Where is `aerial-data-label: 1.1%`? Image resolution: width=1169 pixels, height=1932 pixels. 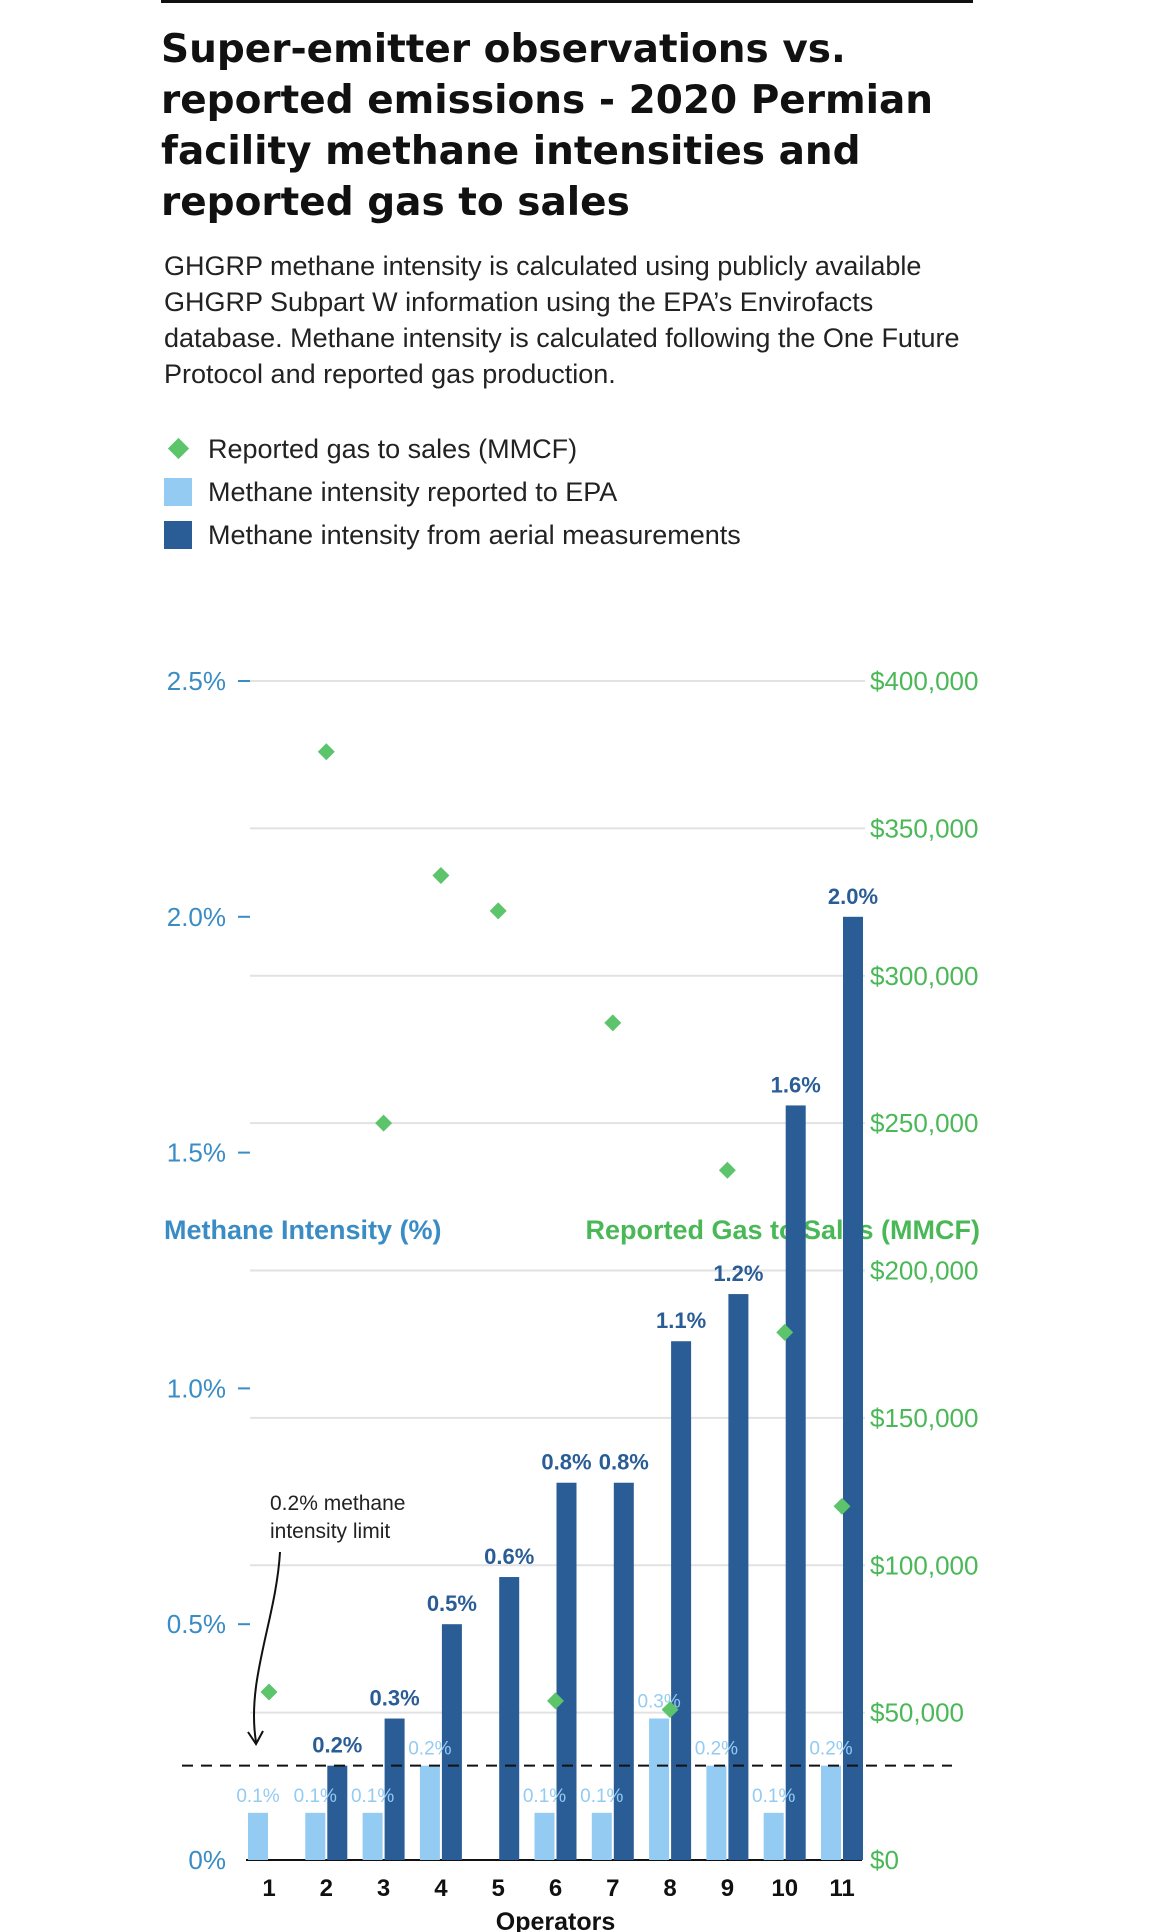 aerial-data-label: 1.1% is located at coordinates (681, 1320).